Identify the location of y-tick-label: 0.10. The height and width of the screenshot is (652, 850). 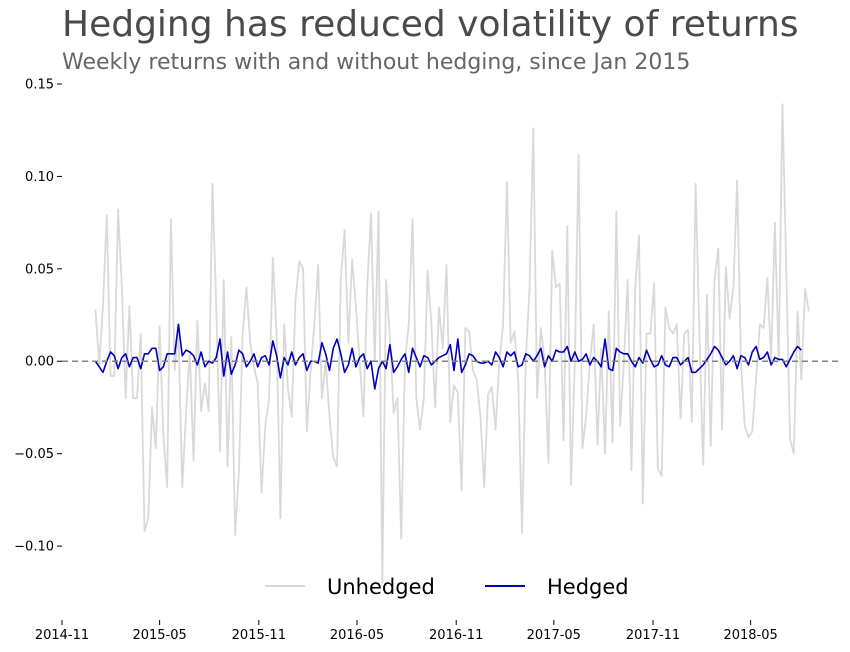
(39, 177).